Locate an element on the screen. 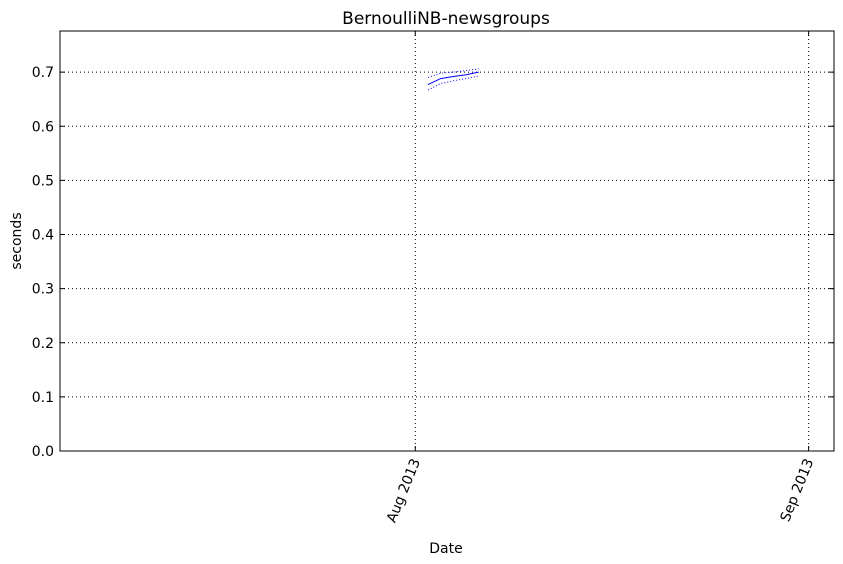  y-tick-label: 0.3 is located at coordinates (43, 290).